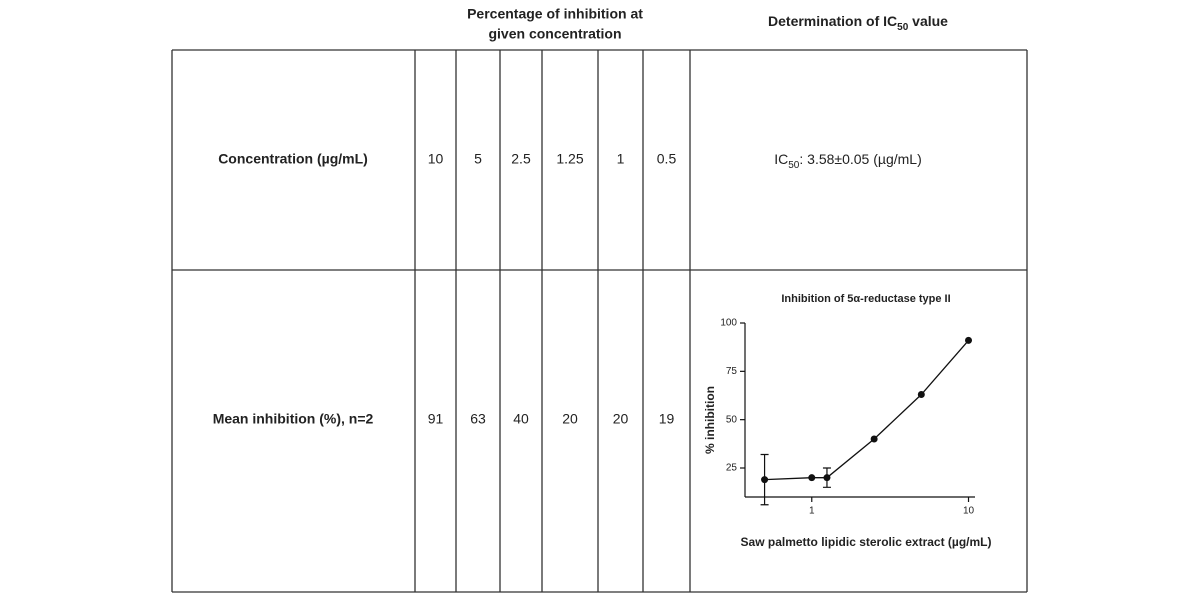  What do you see at coordinates (667, 159) in the screenshot?
I see `cell: 0.5` at bounding box center [667, 159].